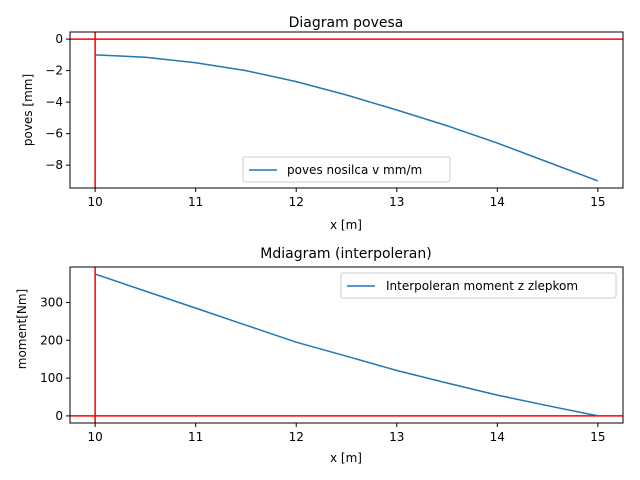 The height and width of the screenshot is (480, 640). I want to click on legend-label: Interpoleran moment z zlepkom, so click(482, 286).